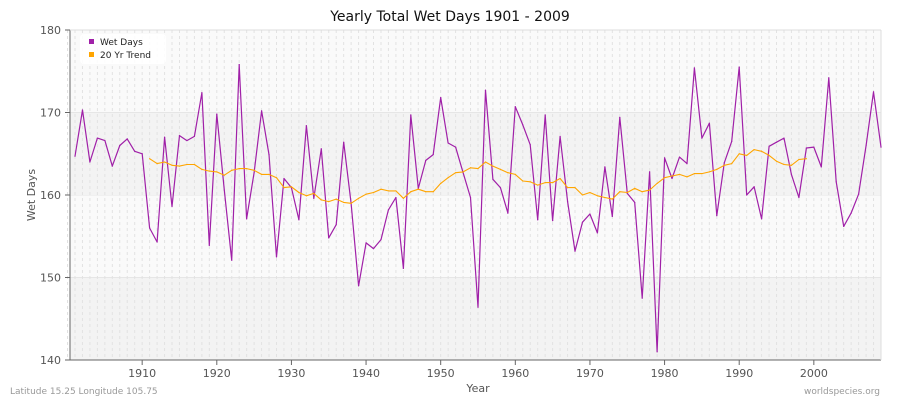  What do you see at coordinates (84, 392) in the screenshot?
I see `footer-location: Latitude 15.25 Longitude 105.75` at bounding box center [84, 392].